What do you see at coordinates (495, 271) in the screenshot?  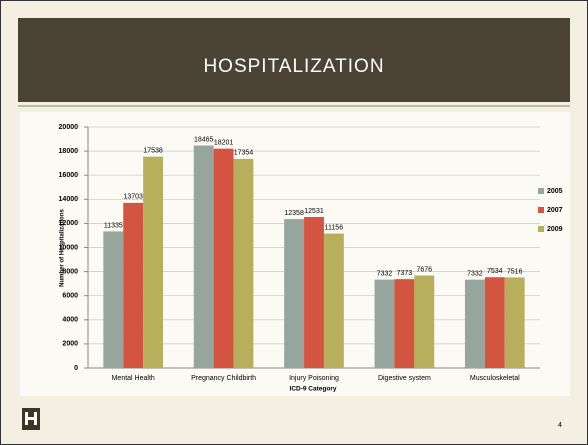 I see `data-label: 7534` at bounding box center [495, 271].